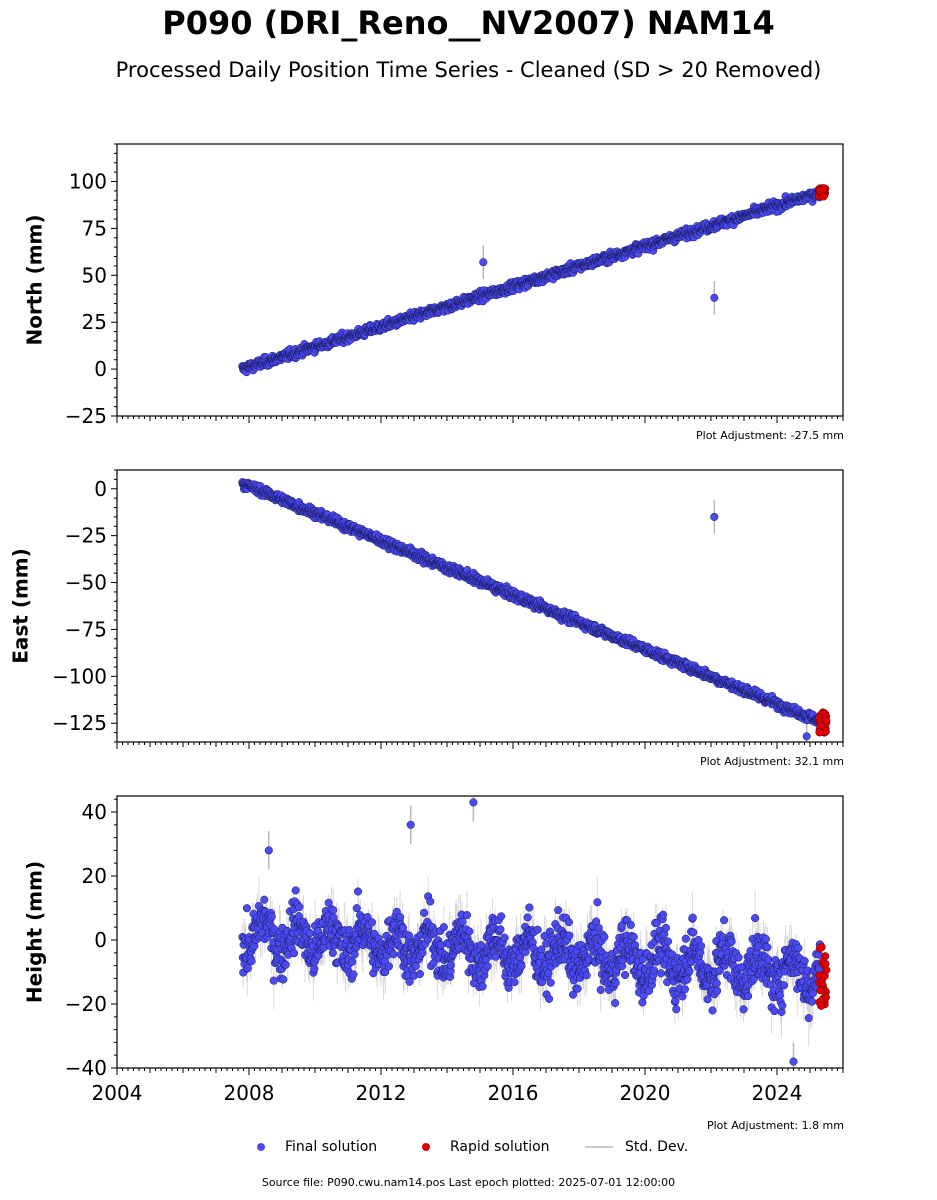 This screenshot has height=1200, width=937. I want to click on y-tick-label: 75, so click(94, 228).